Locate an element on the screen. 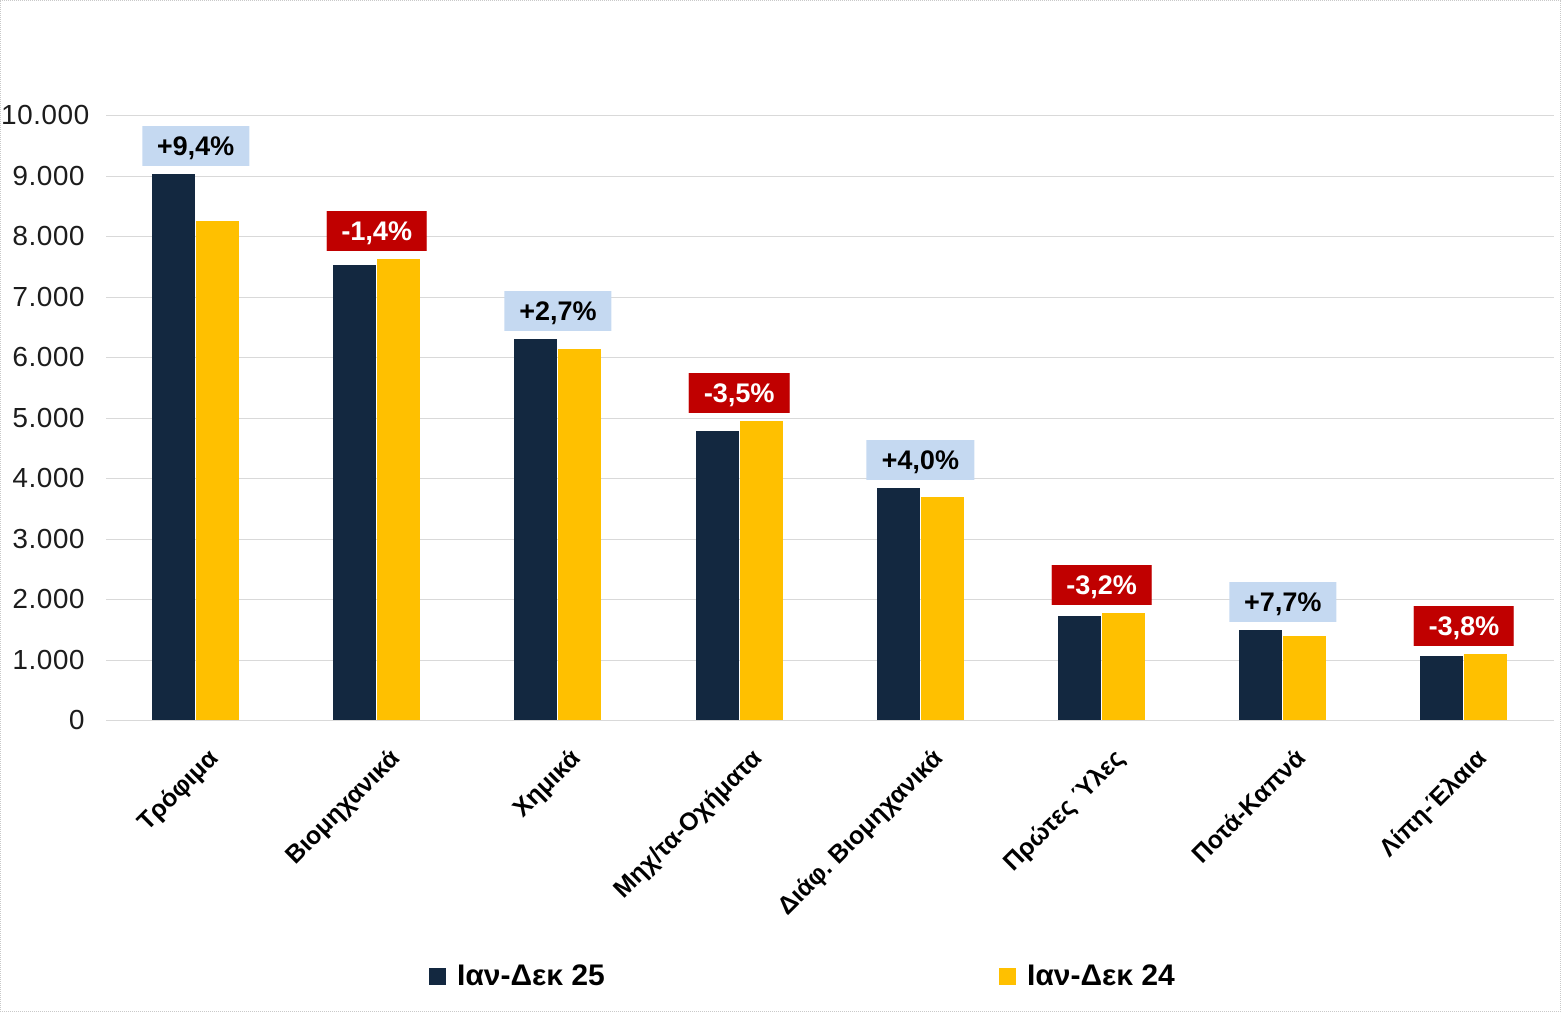  y-axis-tick-label: 2.000 is located at coordinates (48, 598).